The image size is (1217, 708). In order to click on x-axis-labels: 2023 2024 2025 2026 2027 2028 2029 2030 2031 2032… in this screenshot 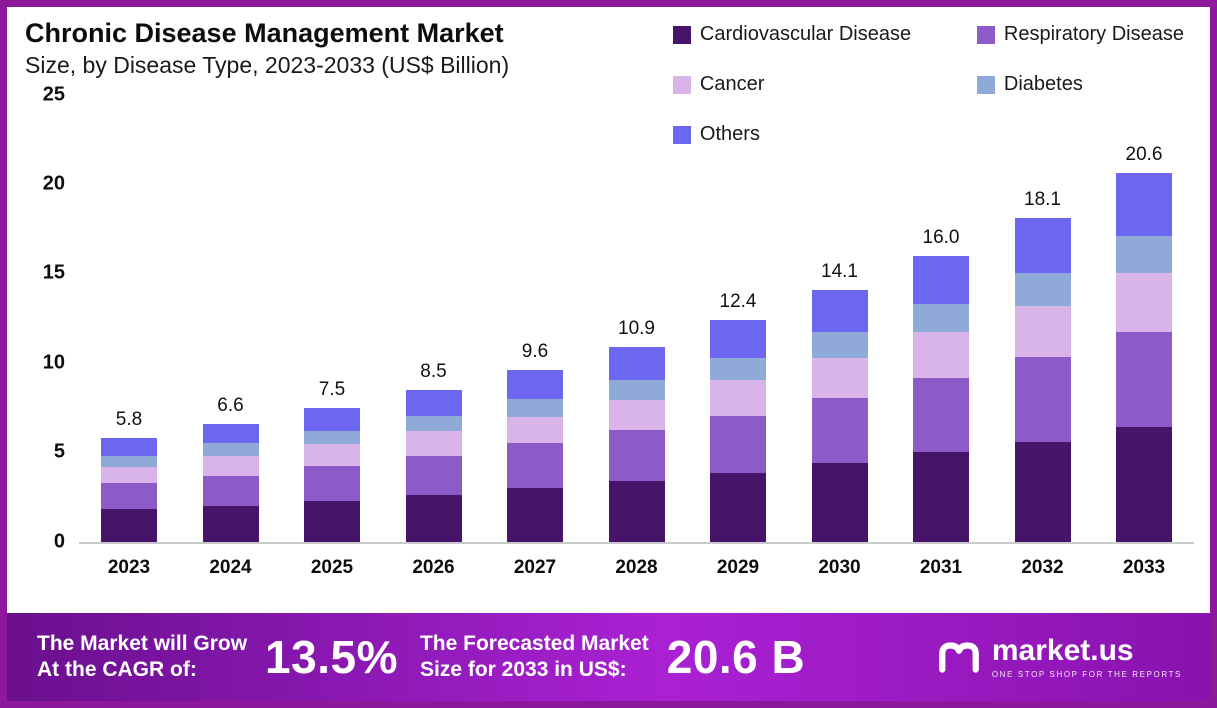, I will do `click(636, 561)`.